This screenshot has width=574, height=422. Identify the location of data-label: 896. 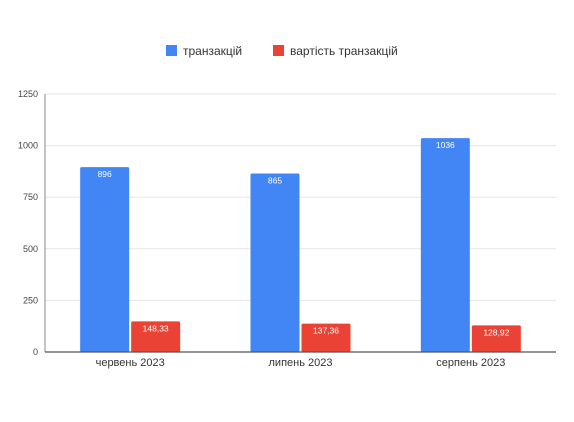
(105, 174).